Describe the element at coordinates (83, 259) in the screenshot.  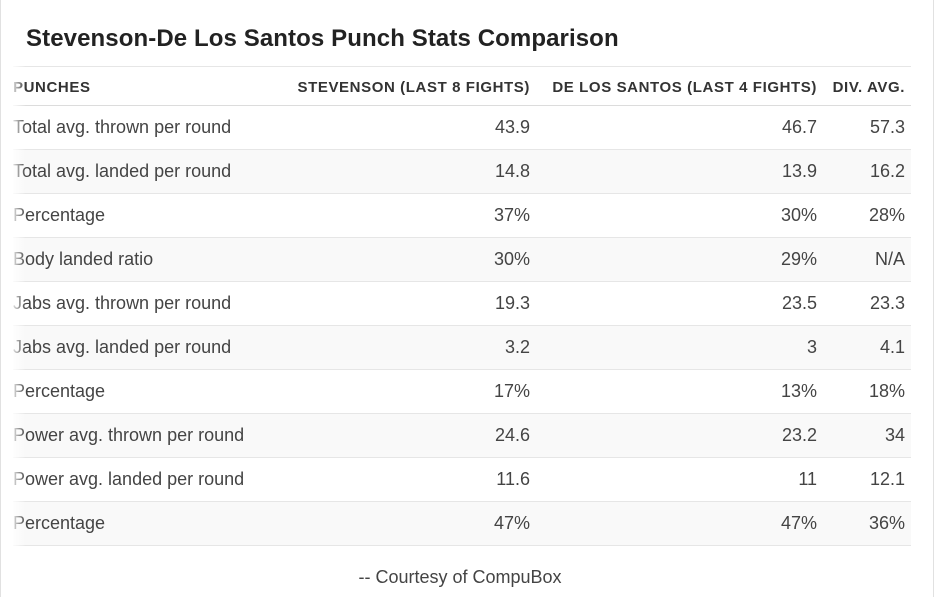
I see `row-label: Body landed ratio` at that location.